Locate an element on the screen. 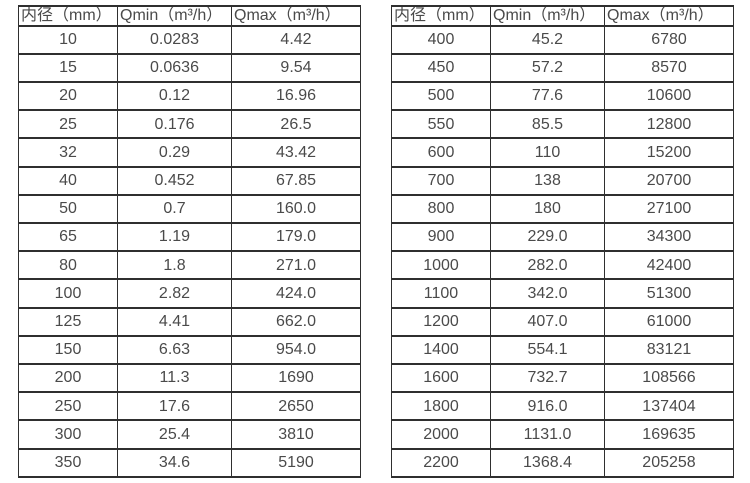  table-cell: 169635 is located at coordinates (669, 434).